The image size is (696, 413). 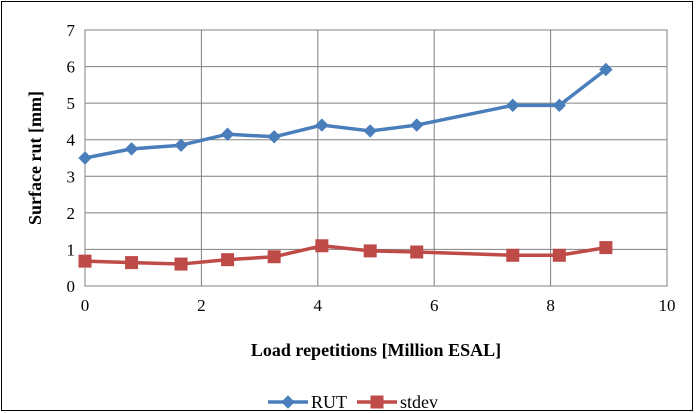 I want to click on y-tick-label: 1, so click(x=71, y=249).